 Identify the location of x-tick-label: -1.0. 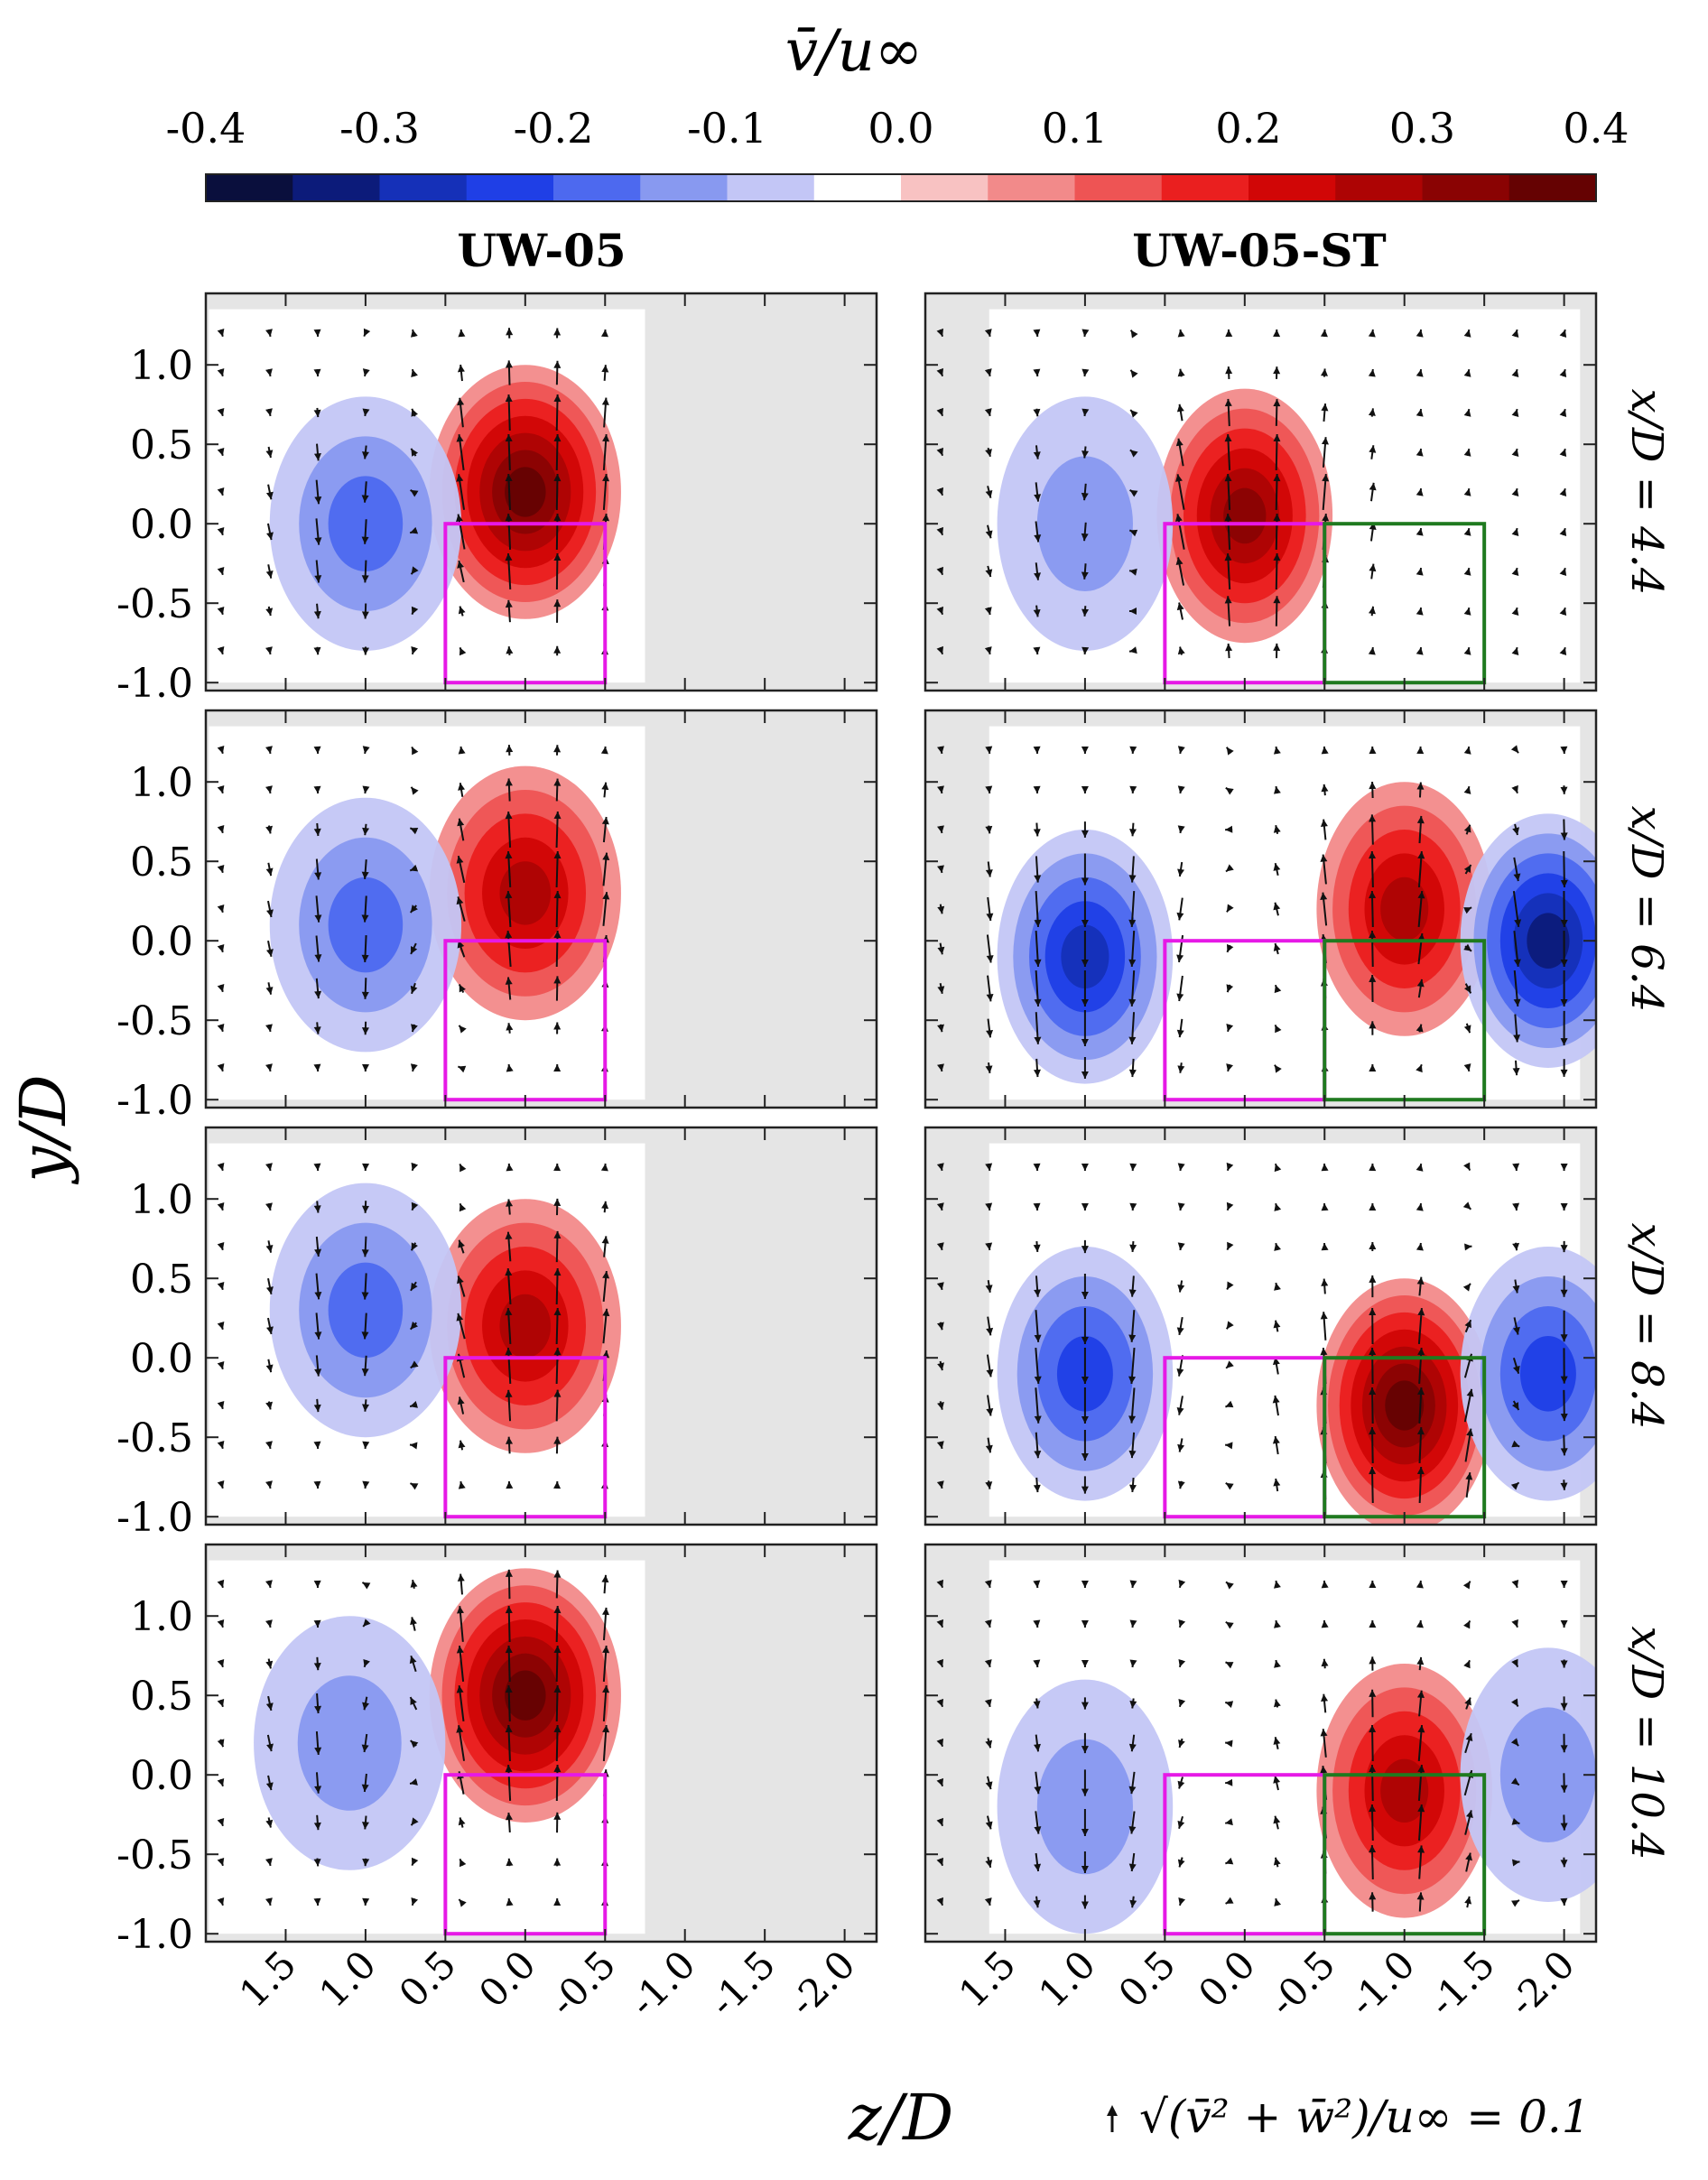
(662, 1983).